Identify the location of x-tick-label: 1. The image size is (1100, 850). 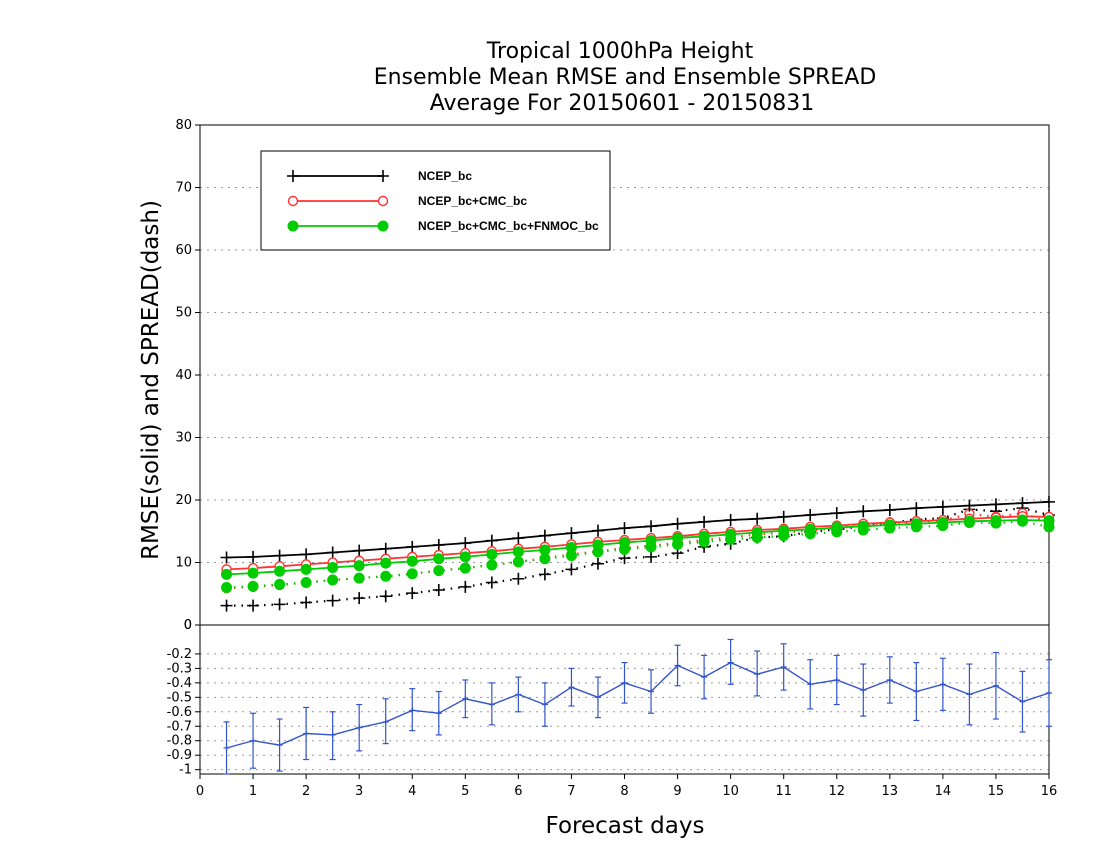
(253, 791).